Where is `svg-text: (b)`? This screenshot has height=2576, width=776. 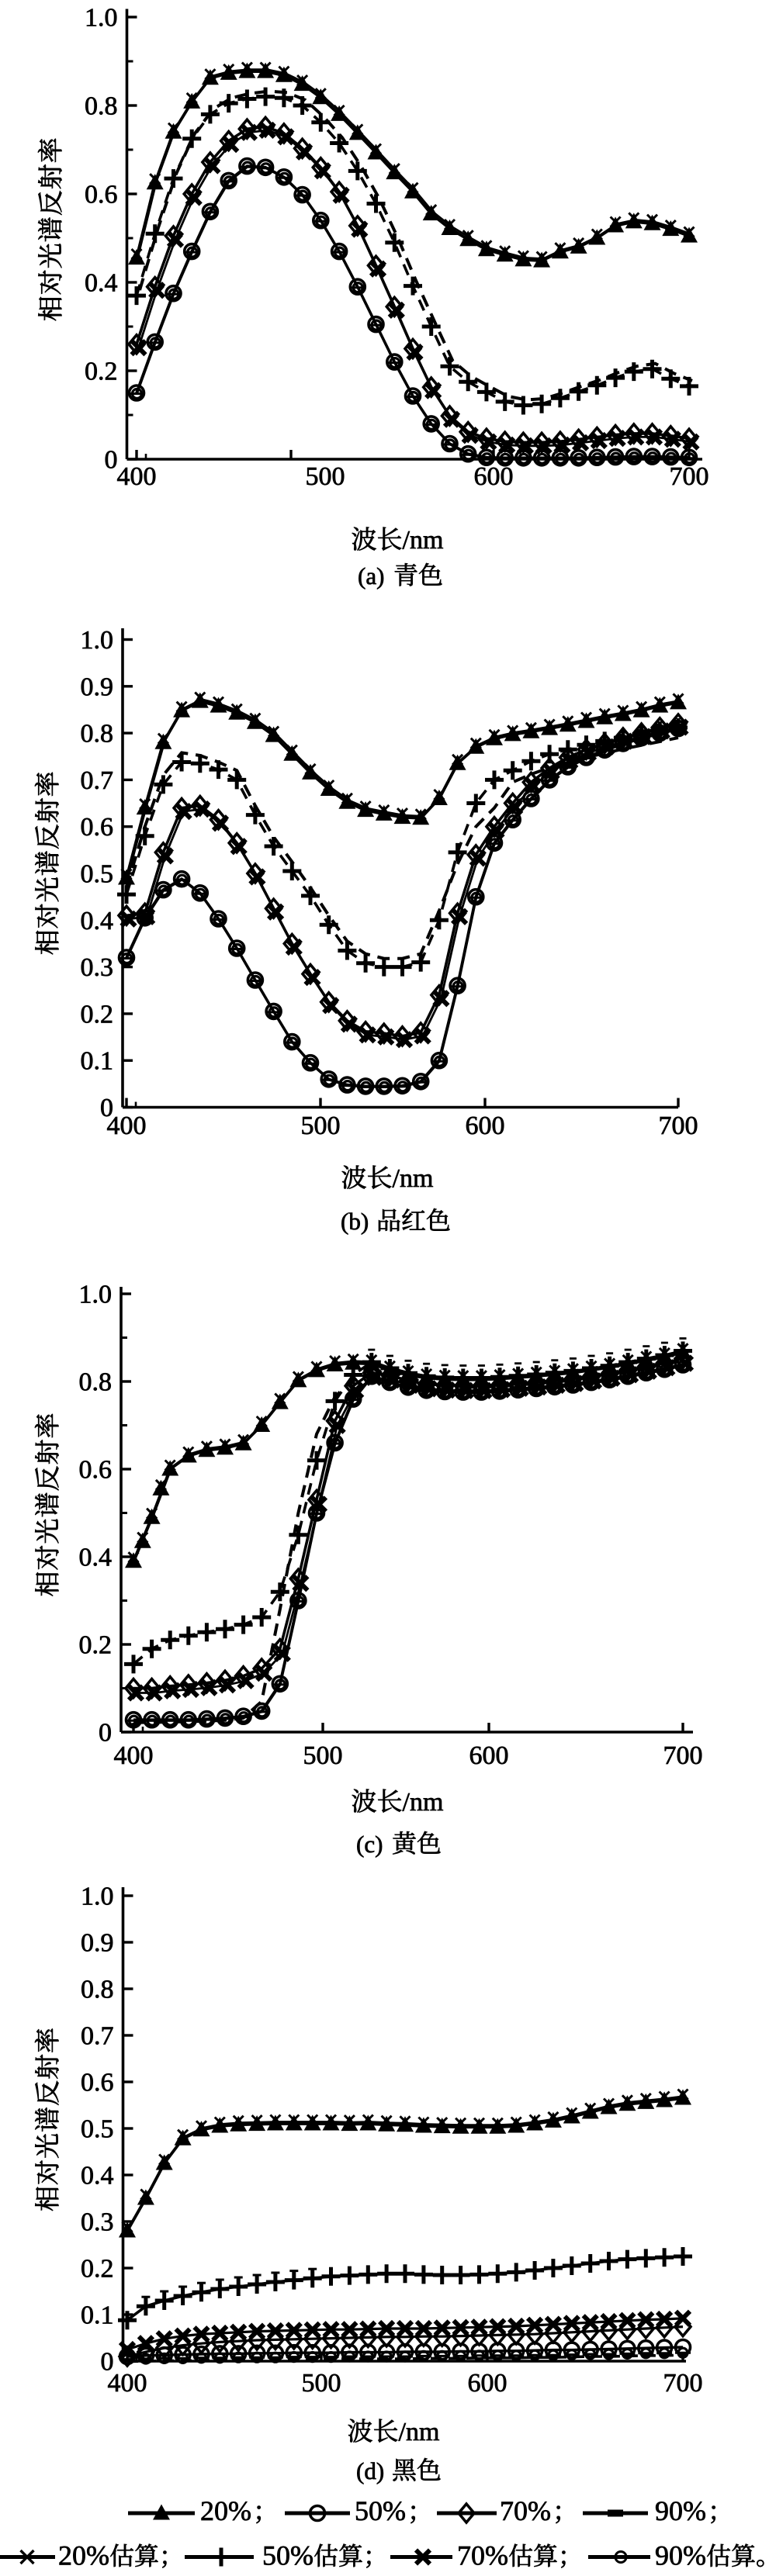 svg-text: (b) is located at coordinates (355, 1221).